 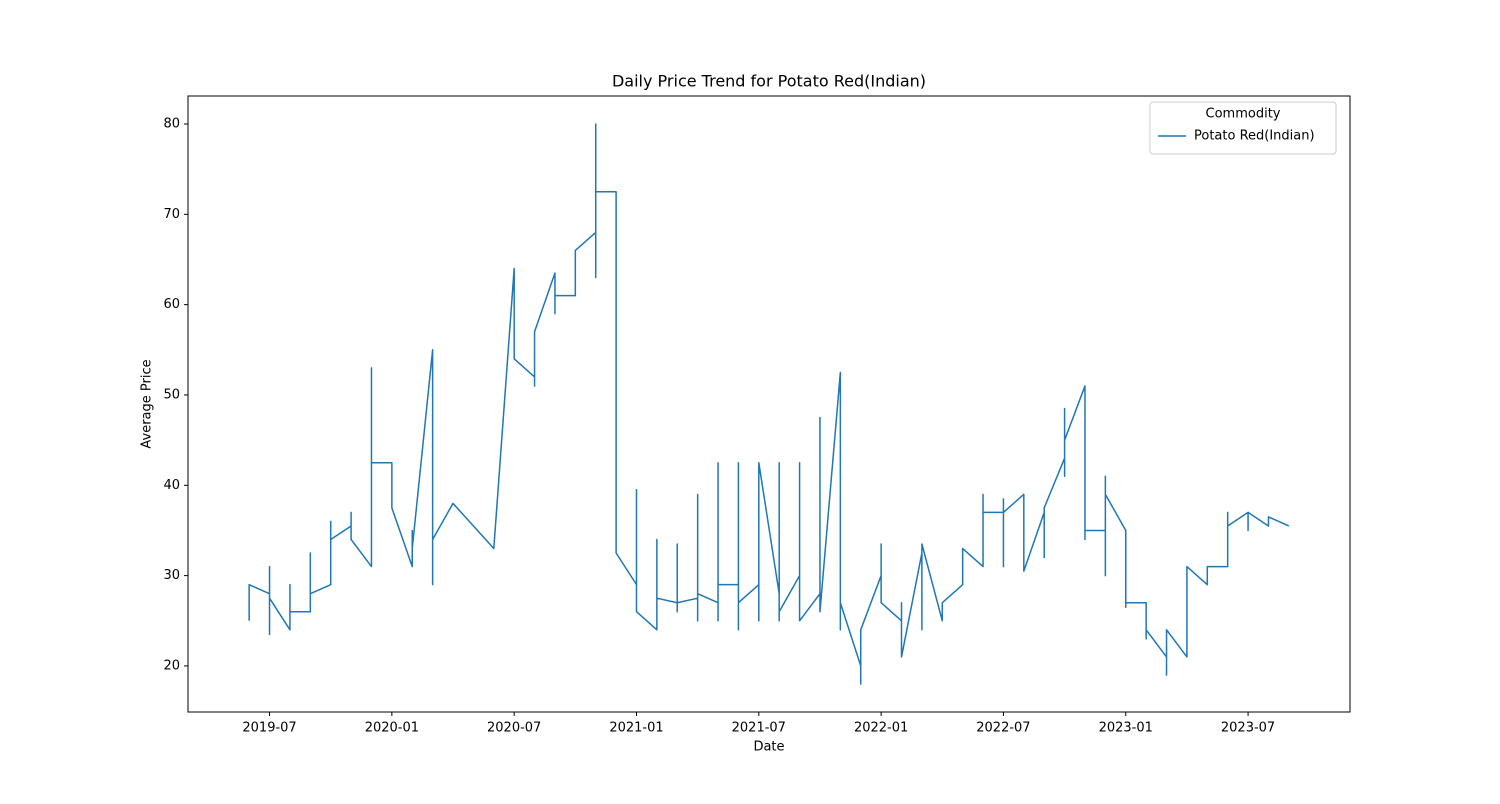 I want to click on x-tick-label: 2019-07, so click(x=269, y=728).